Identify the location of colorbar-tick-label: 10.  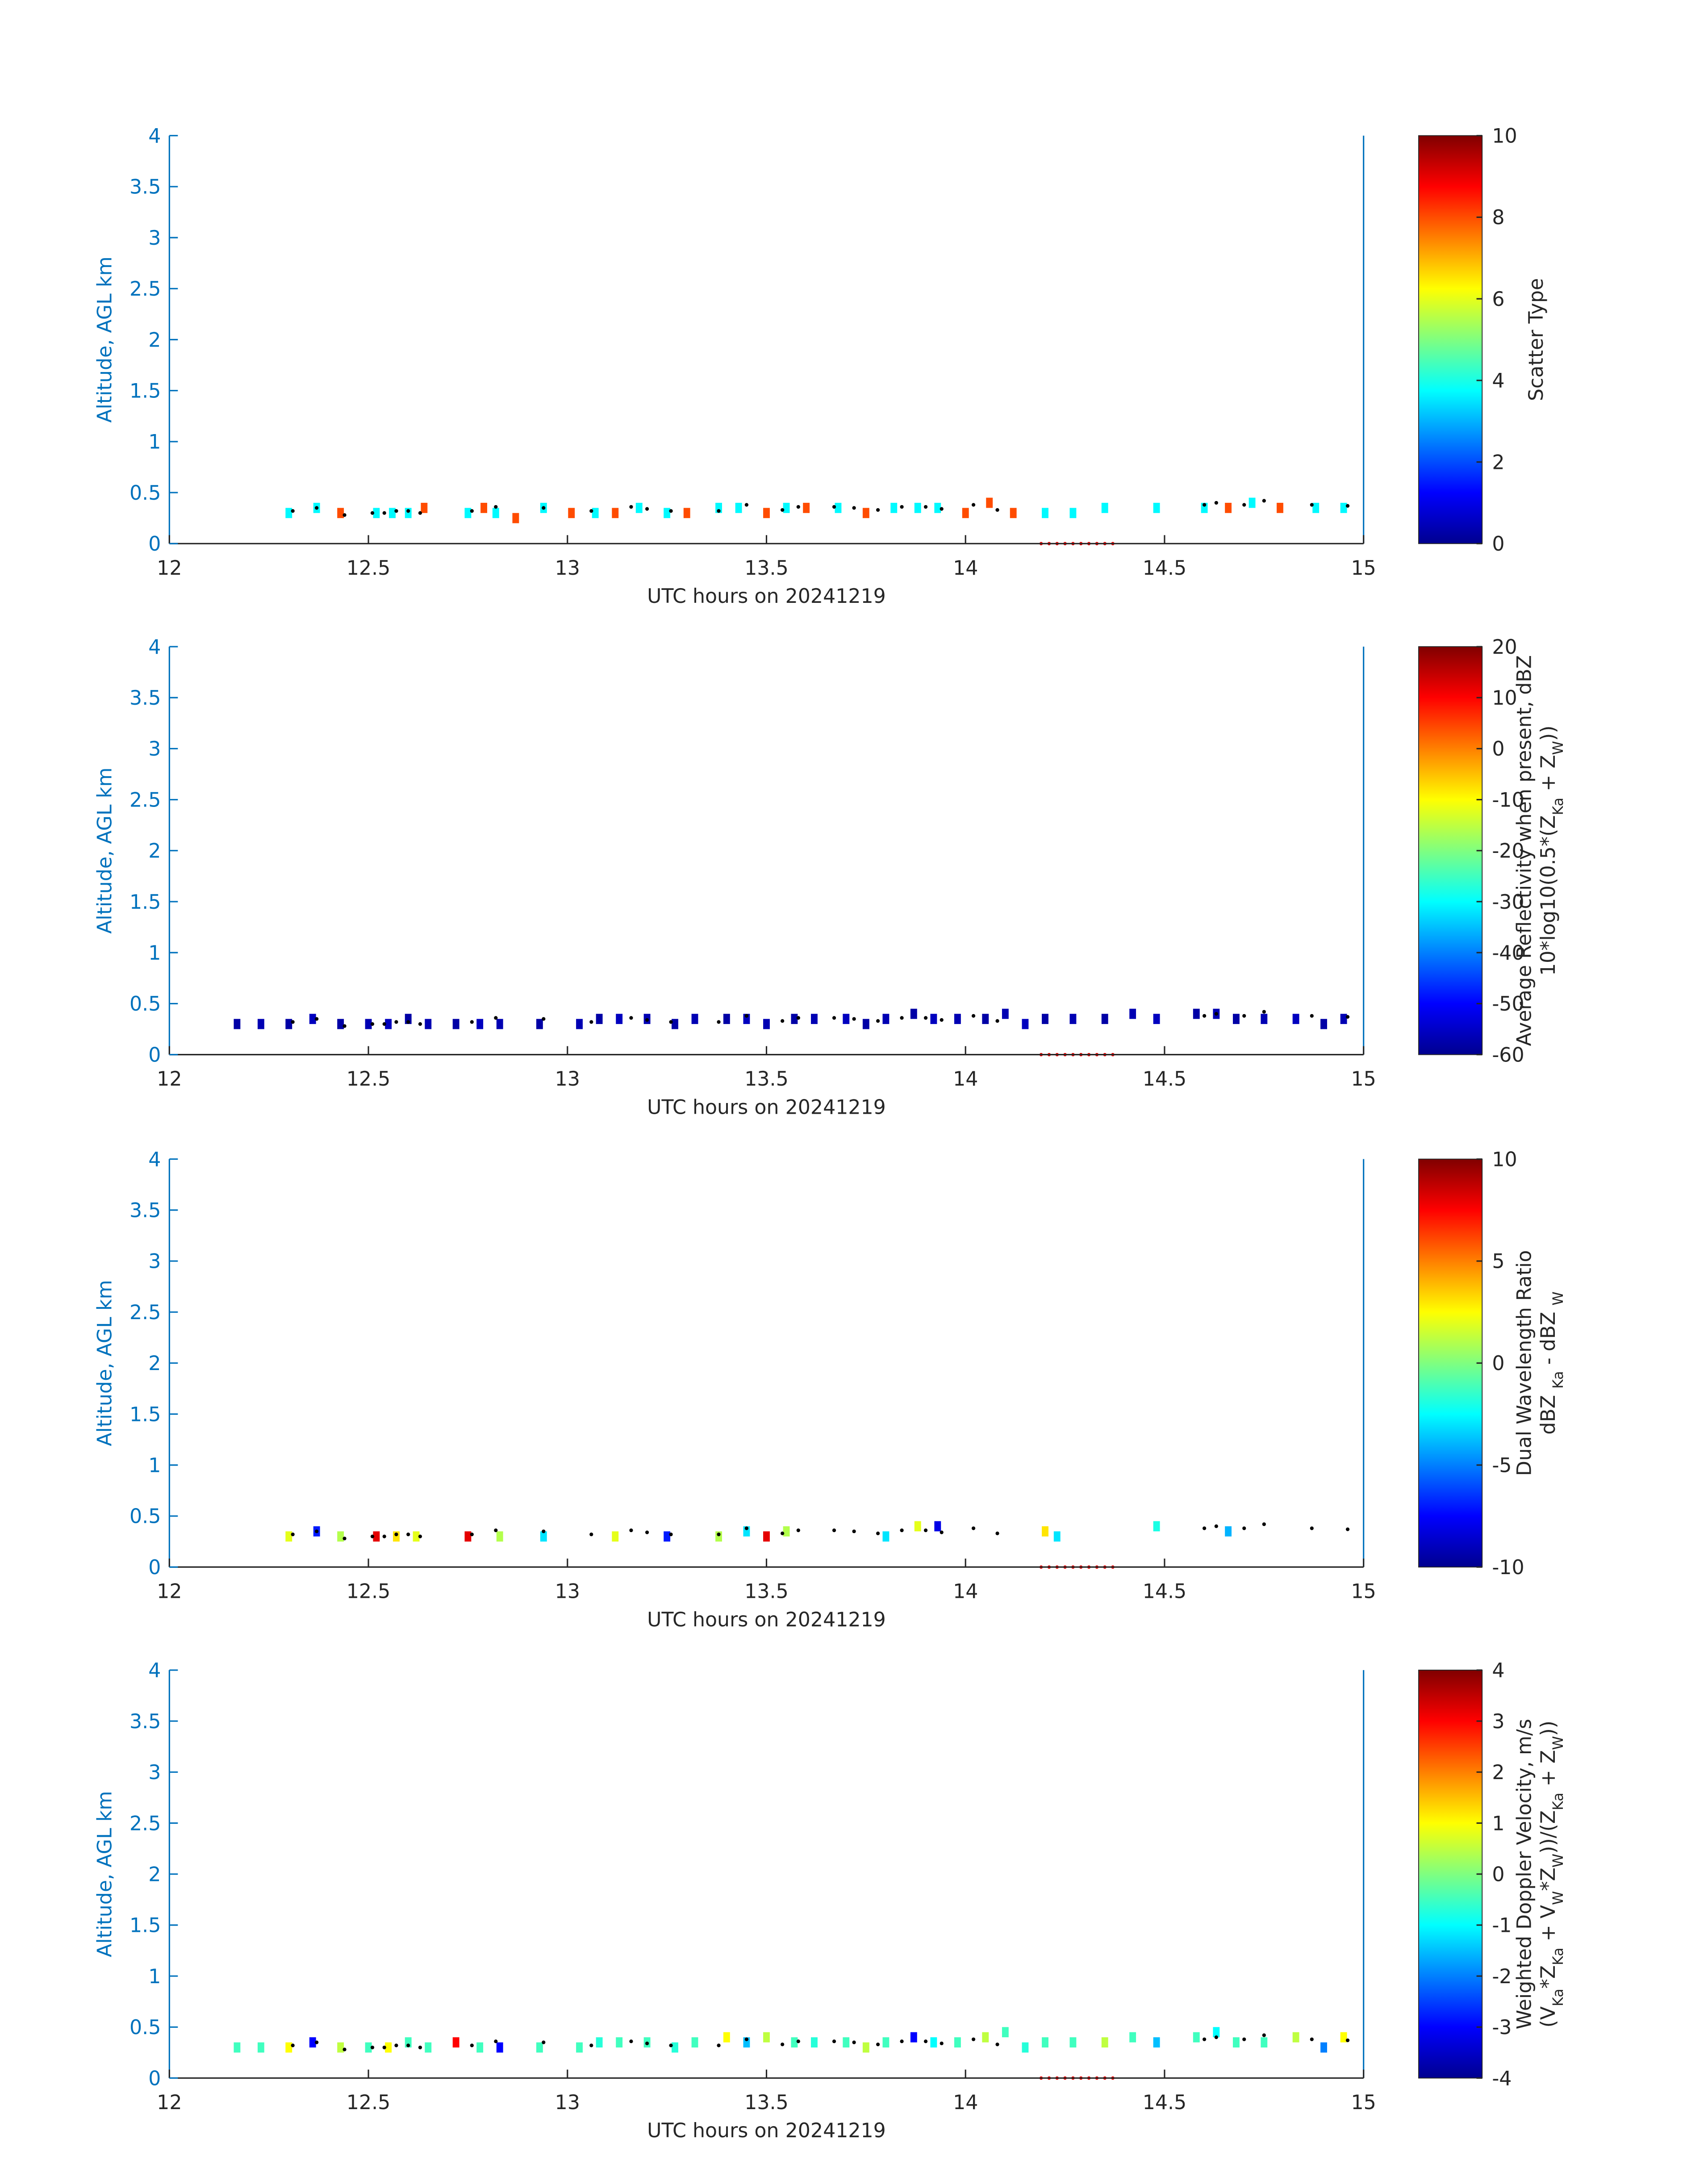
(1504, 1159).